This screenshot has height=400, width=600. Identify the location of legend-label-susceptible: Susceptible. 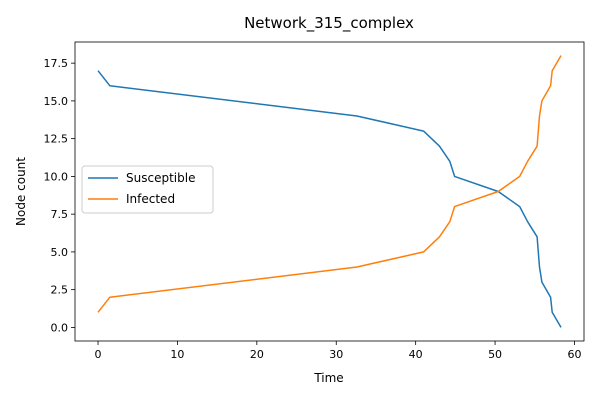
(160, 178).